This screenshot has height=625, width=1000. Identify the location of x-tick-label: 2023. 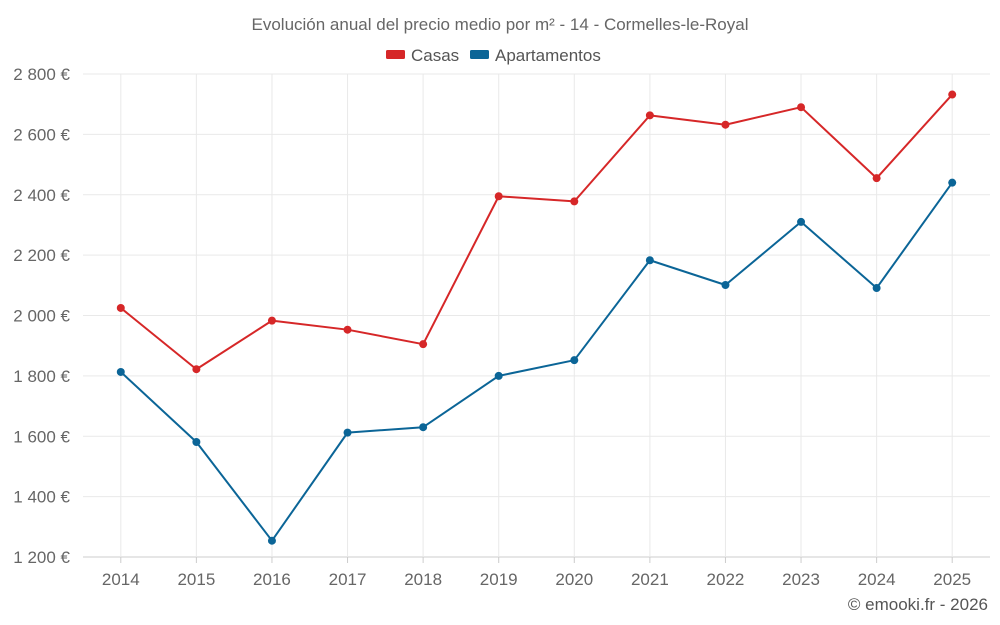
(801, 579).